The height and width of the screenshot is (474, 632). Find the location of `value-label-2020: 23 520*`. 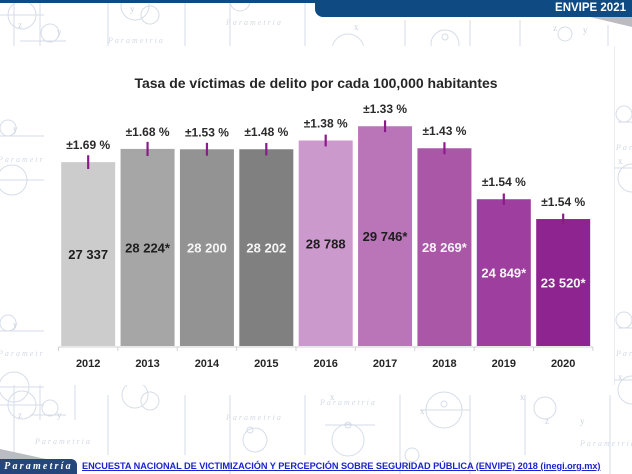

value-label-2020: 23 520* is located at coordinates (564, 283).